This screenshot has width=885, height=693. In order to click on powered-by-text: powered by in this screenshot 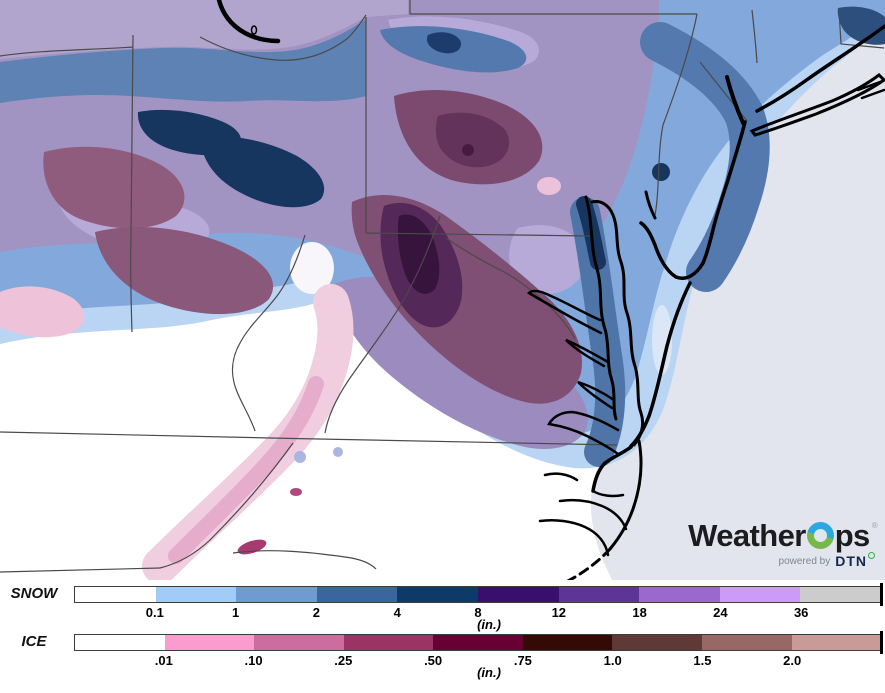, I will do `click(804, 561)`.